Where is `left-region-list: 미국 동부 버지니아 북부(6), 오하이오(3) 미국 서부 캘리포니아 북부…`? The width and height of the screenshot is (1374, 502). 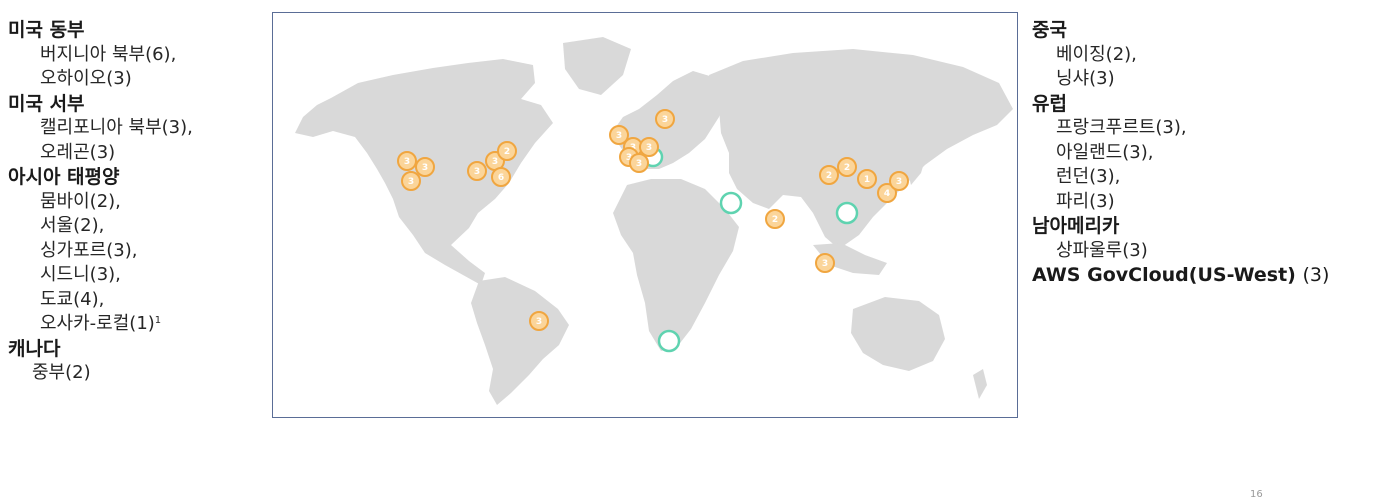 left-region-list: 미국 동부 버지니아 북부(6), 오하이오(3) 미국 서부 캘리포니아 북부… is located at coordinates (142, 202).